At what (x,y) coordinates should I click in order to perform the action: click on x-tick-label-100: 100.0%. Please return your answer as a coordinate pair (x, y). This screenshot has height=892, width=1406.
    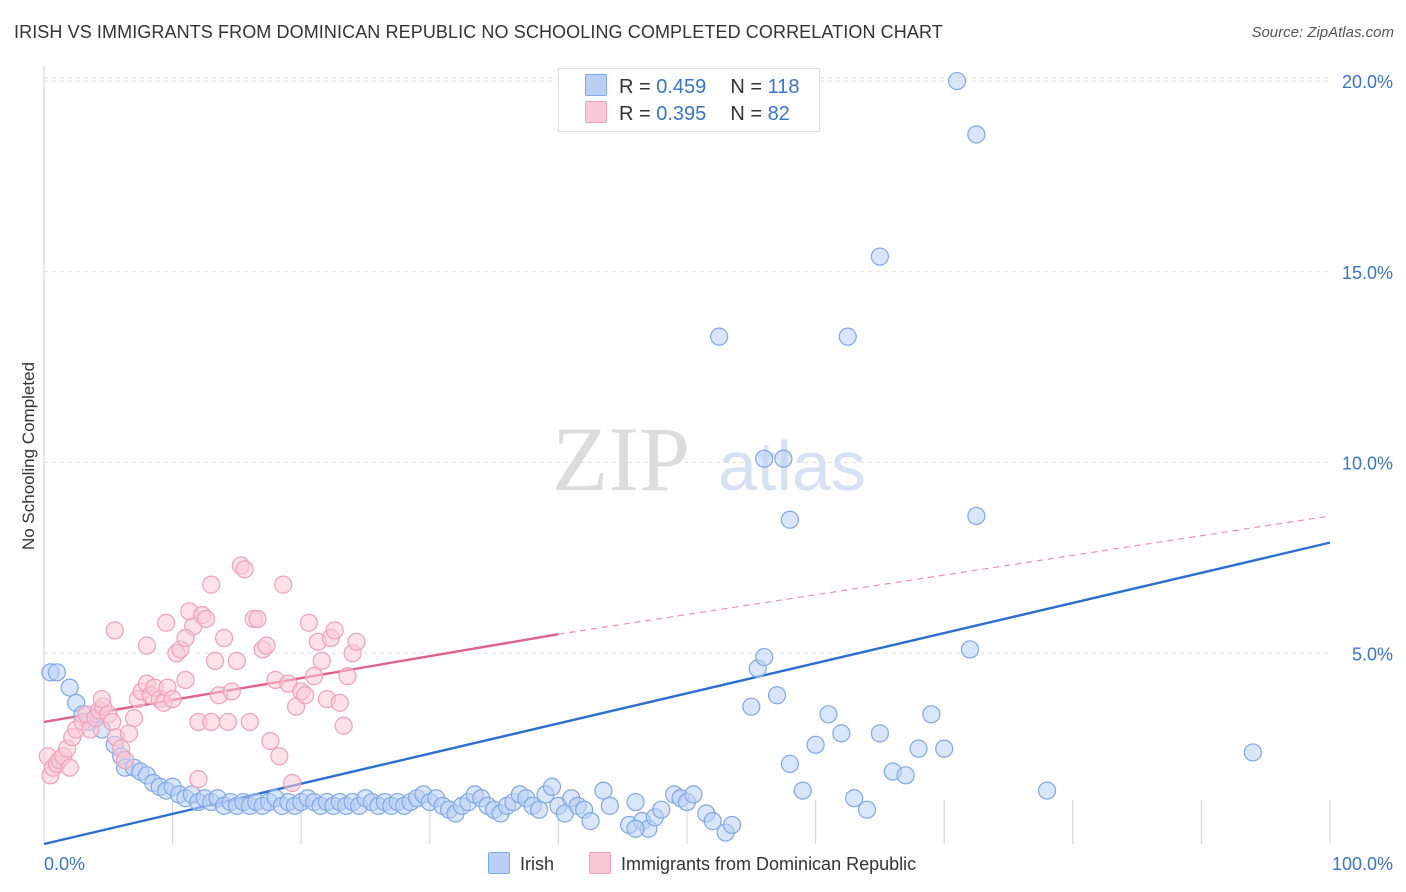
    Looking at the image, I should click on (1362, 864).